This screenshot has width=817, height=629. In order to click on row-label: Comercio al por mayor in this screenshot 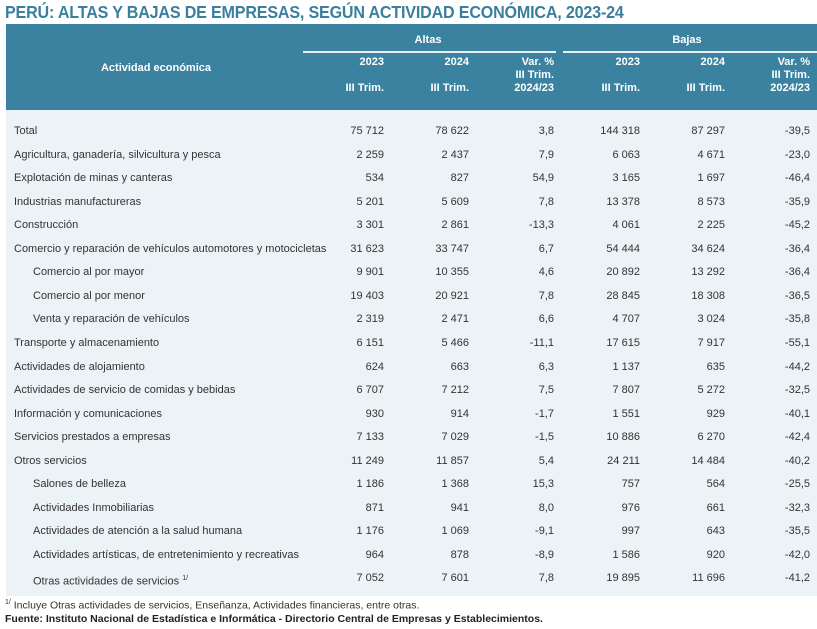, I will do `click(88, 272)`.